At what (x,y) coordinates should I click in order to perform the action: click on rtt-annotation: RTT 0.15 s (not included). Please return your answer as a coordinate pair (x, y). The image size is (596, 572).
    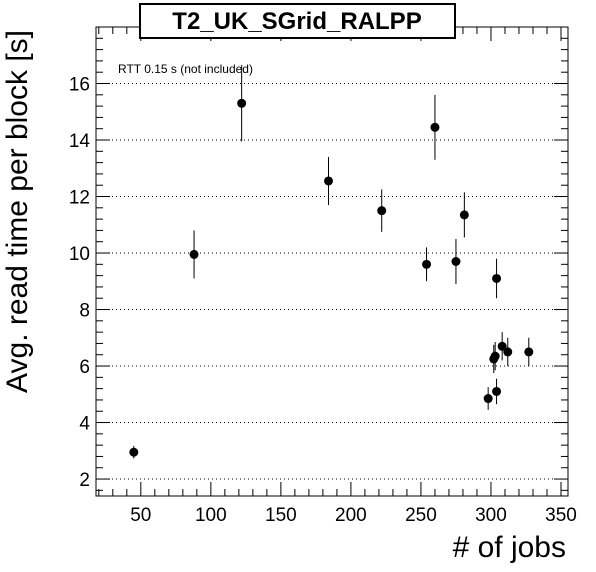
    Looking at the image, I should click on (185, 69).